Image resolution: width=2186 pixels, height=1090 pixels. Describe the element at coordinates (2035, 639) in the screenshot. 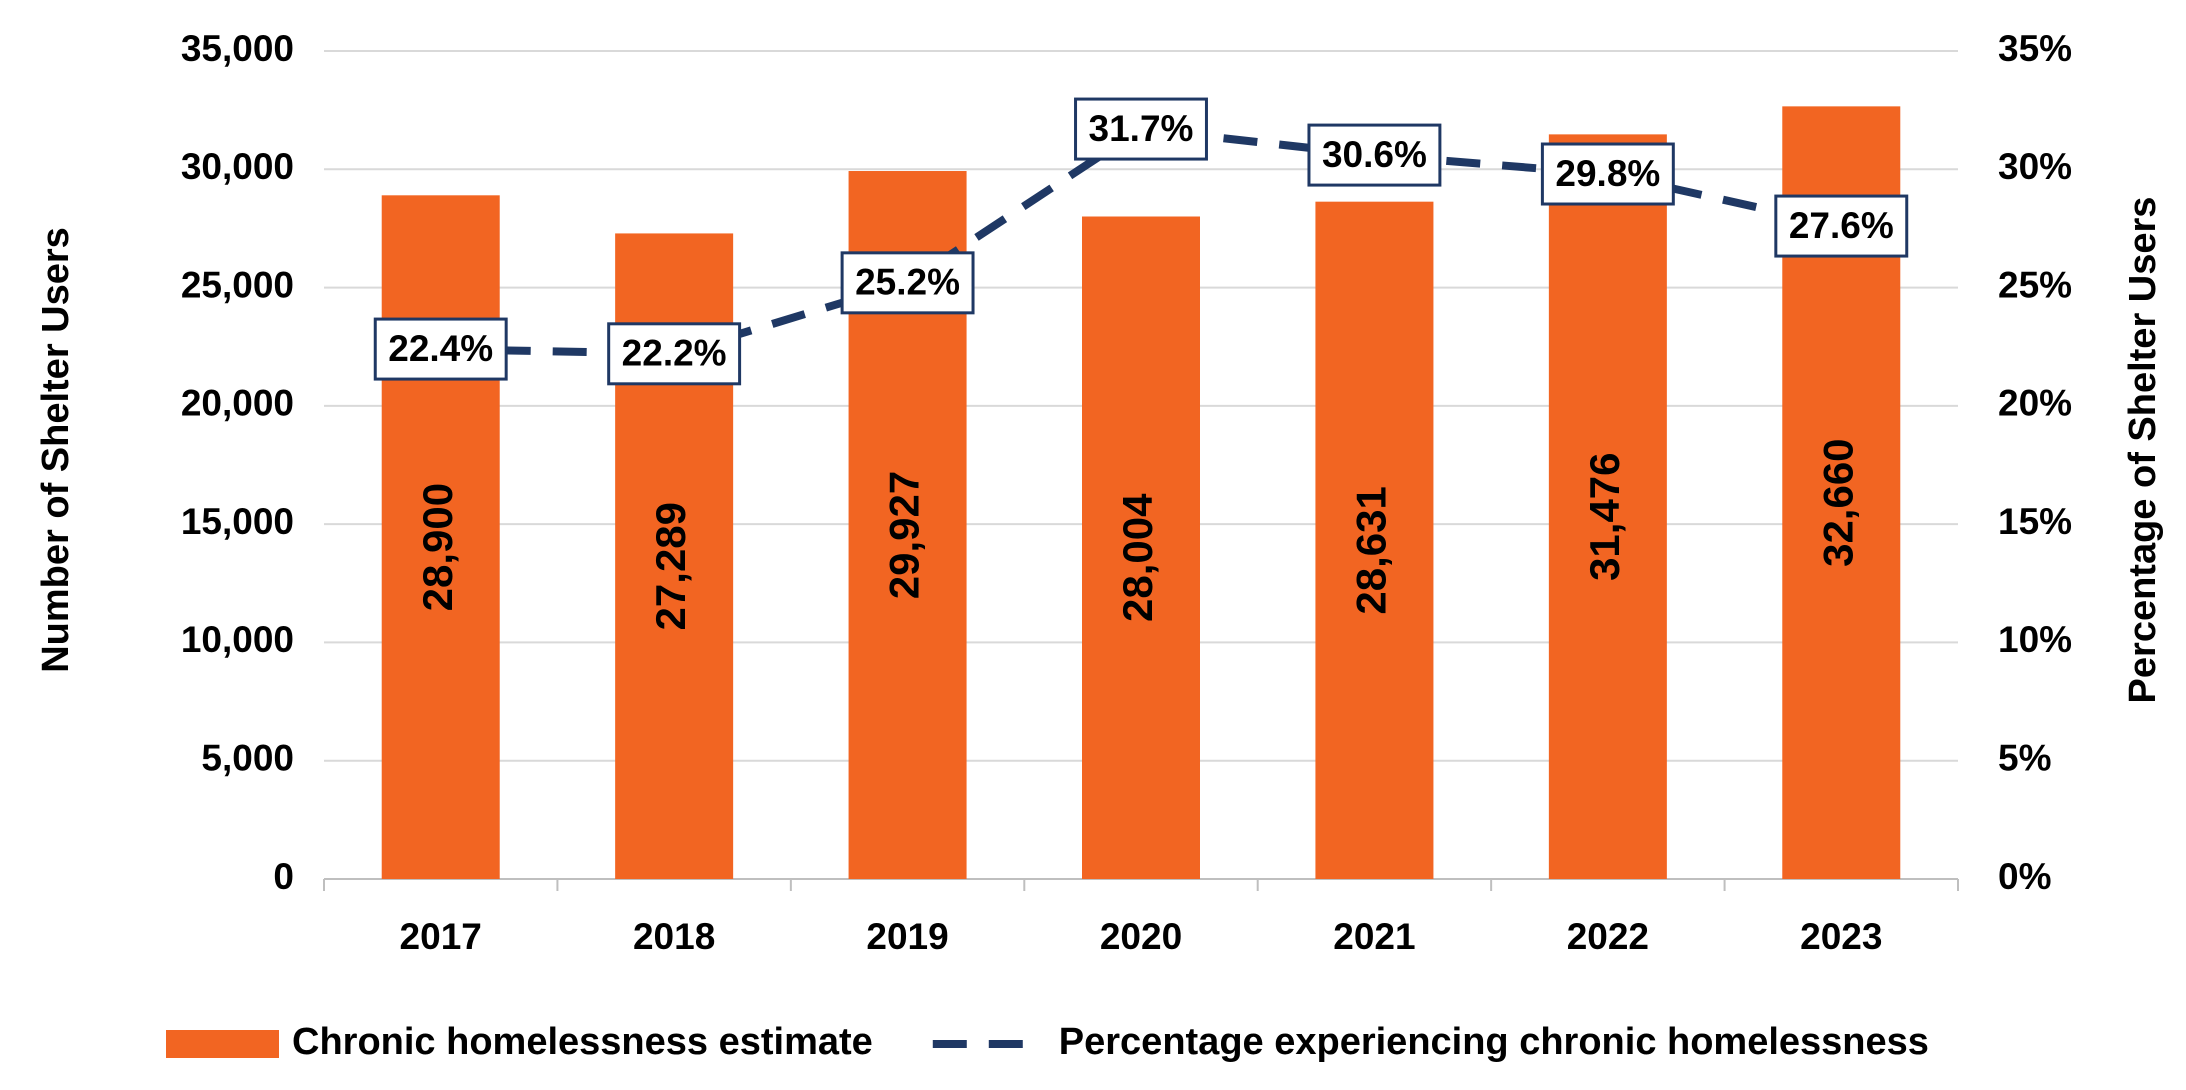

I see `y2-tick-label: 10%` at that location.